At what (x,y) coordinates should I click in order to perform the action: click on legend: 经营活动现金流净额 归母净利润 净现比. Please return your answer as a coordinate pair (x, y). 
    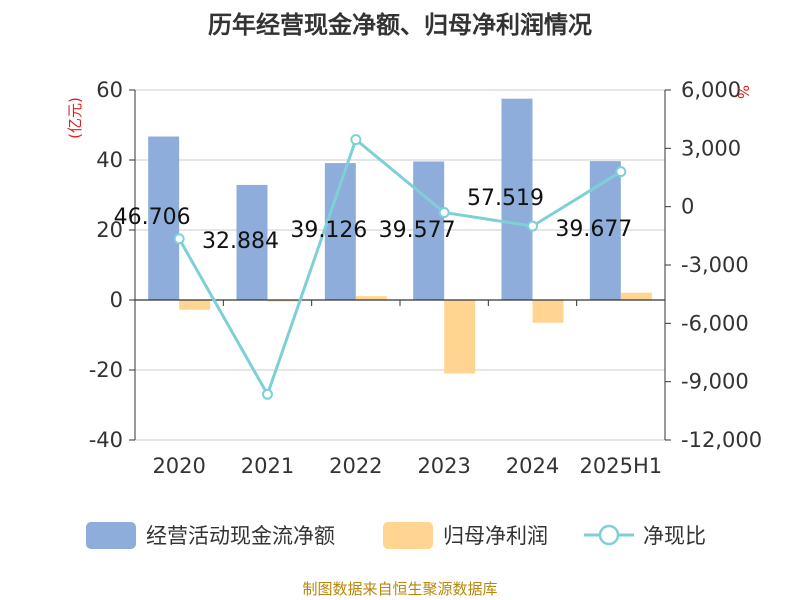
    Looking at the image, I should click on (396, 535).